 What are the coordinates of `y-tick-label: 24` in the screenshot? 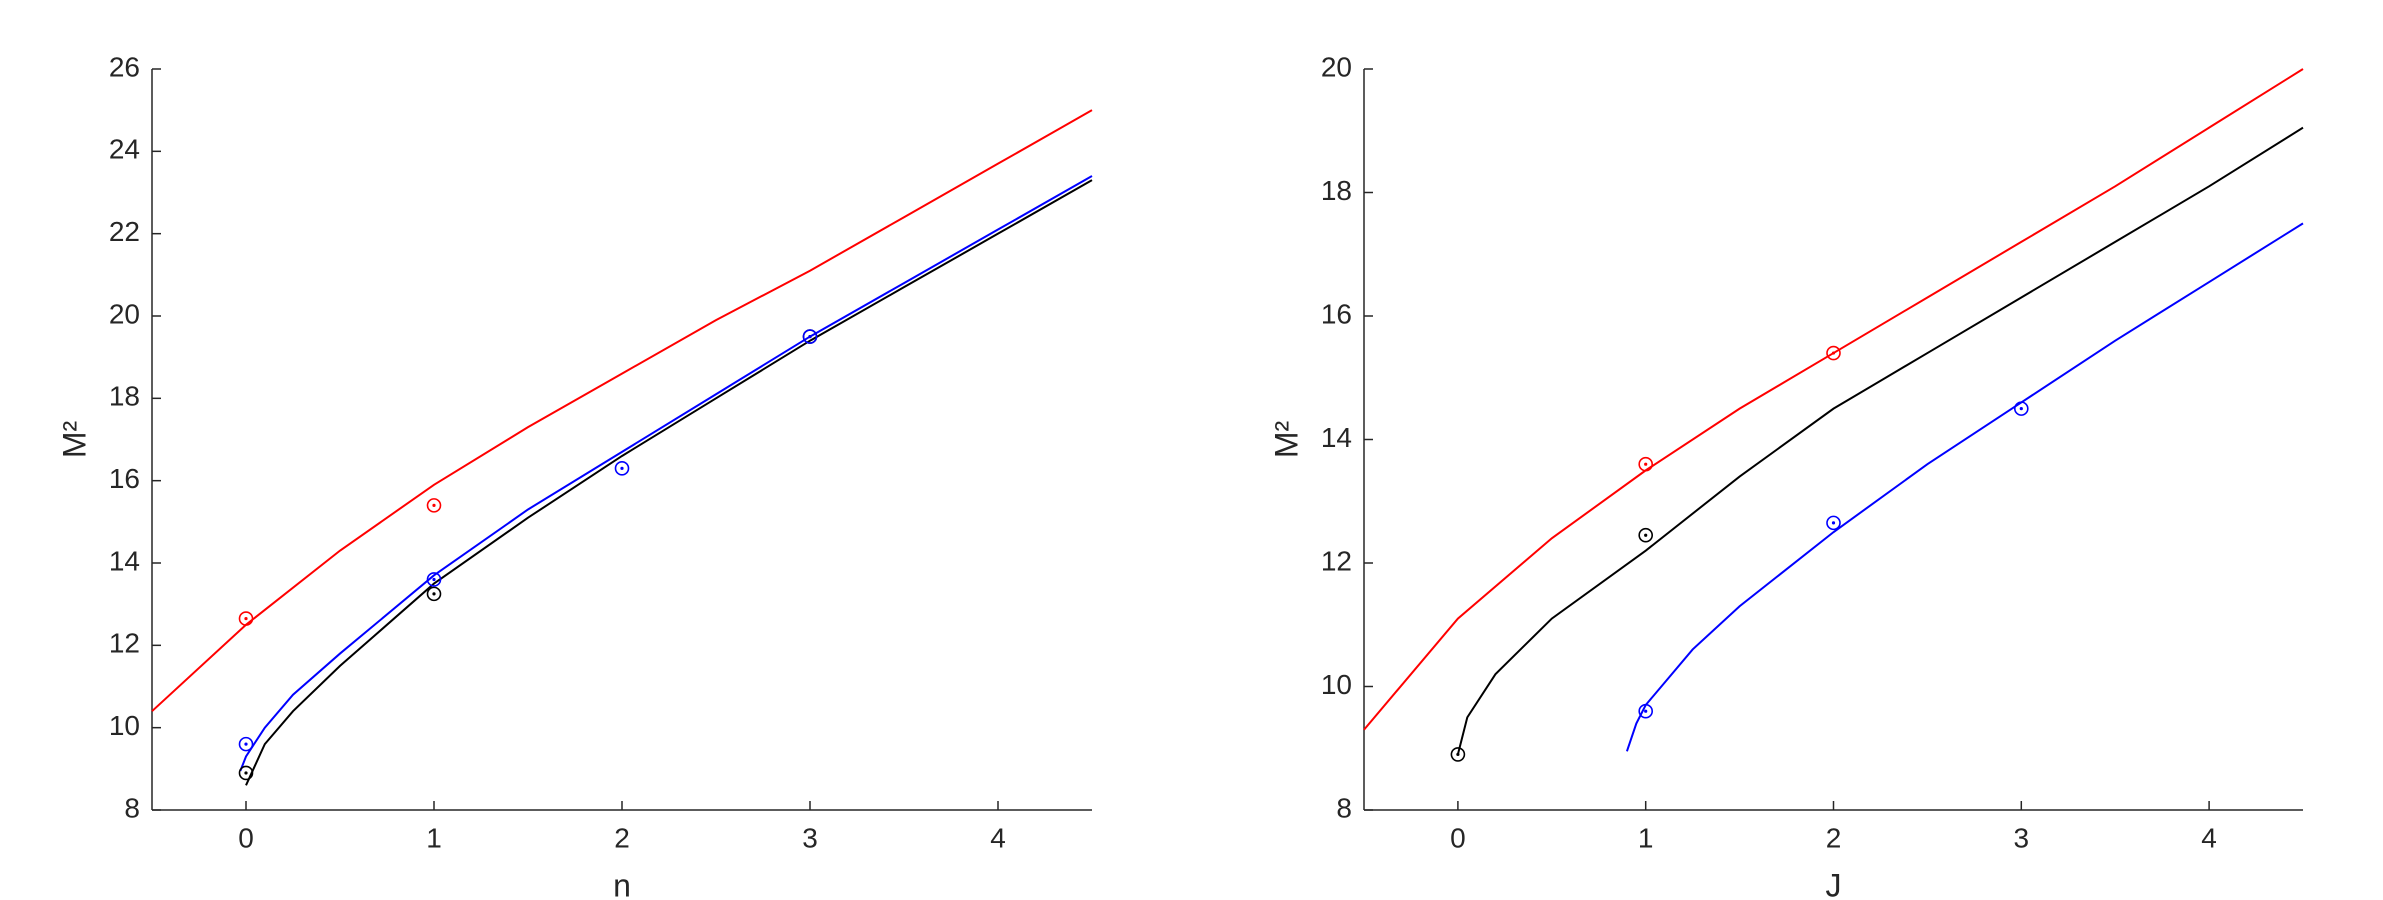 It's located at (124, 149).